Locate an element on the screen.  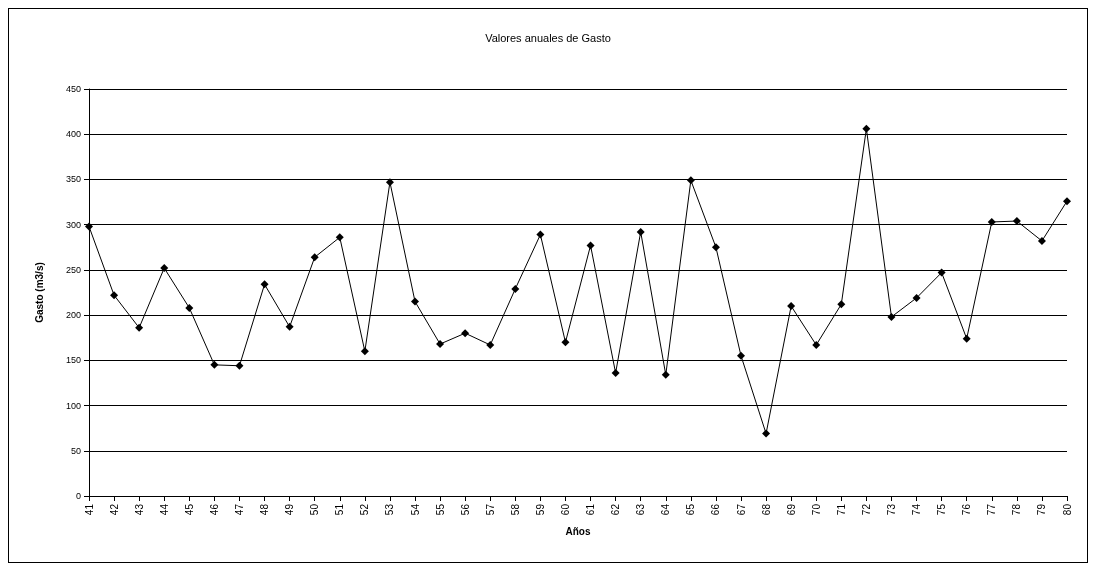
x-tick-label: 75 is located at coordinates (942, 509).